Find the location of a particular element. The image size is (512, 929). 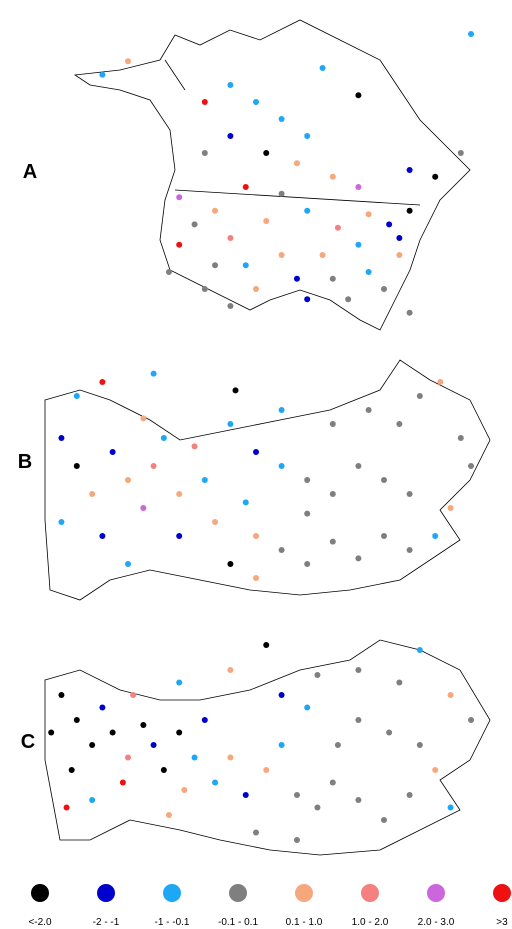

legend-label: -2 - -1 is located at coordinates (106, 922).